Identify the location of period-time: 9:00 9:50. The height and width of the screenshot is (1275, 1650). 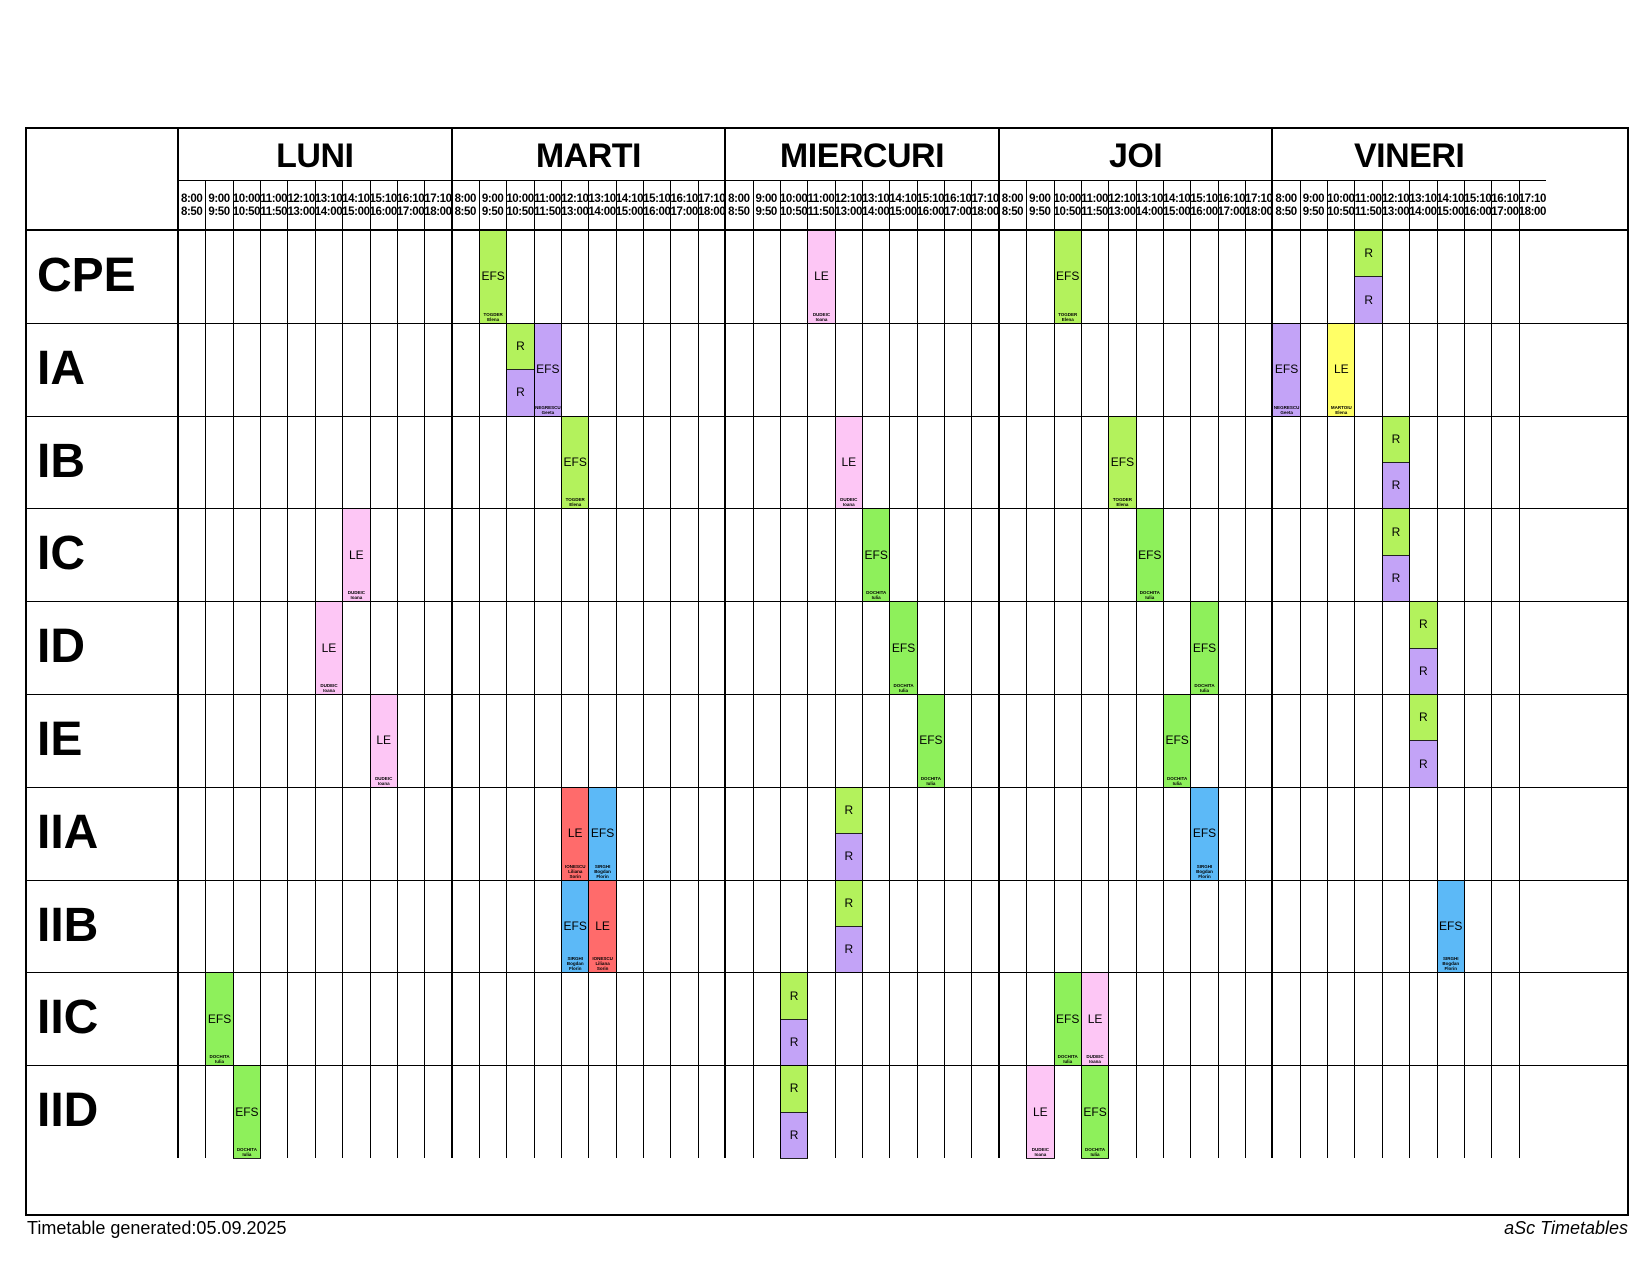
(218, 213).